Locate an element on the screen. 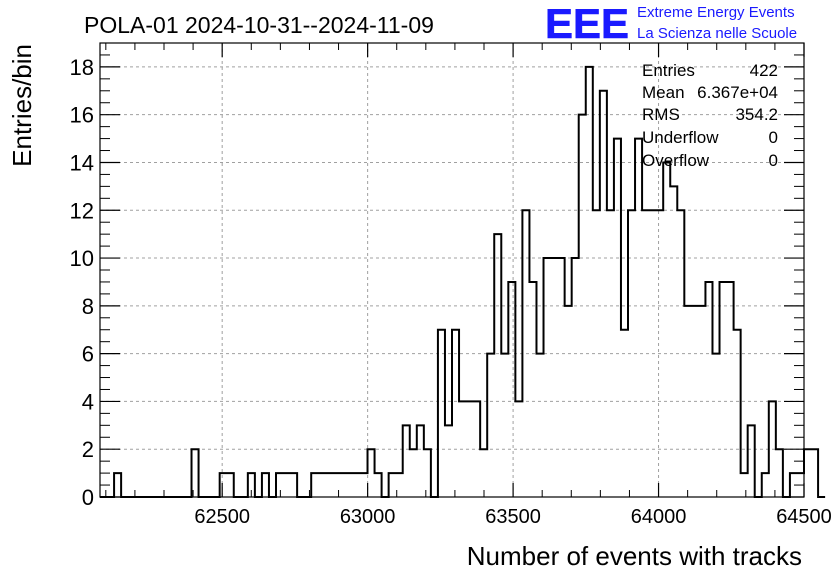 The image size is (836, 577). logo-line2: La Scienza nelle Scuole is located at coordinates (717, 33).